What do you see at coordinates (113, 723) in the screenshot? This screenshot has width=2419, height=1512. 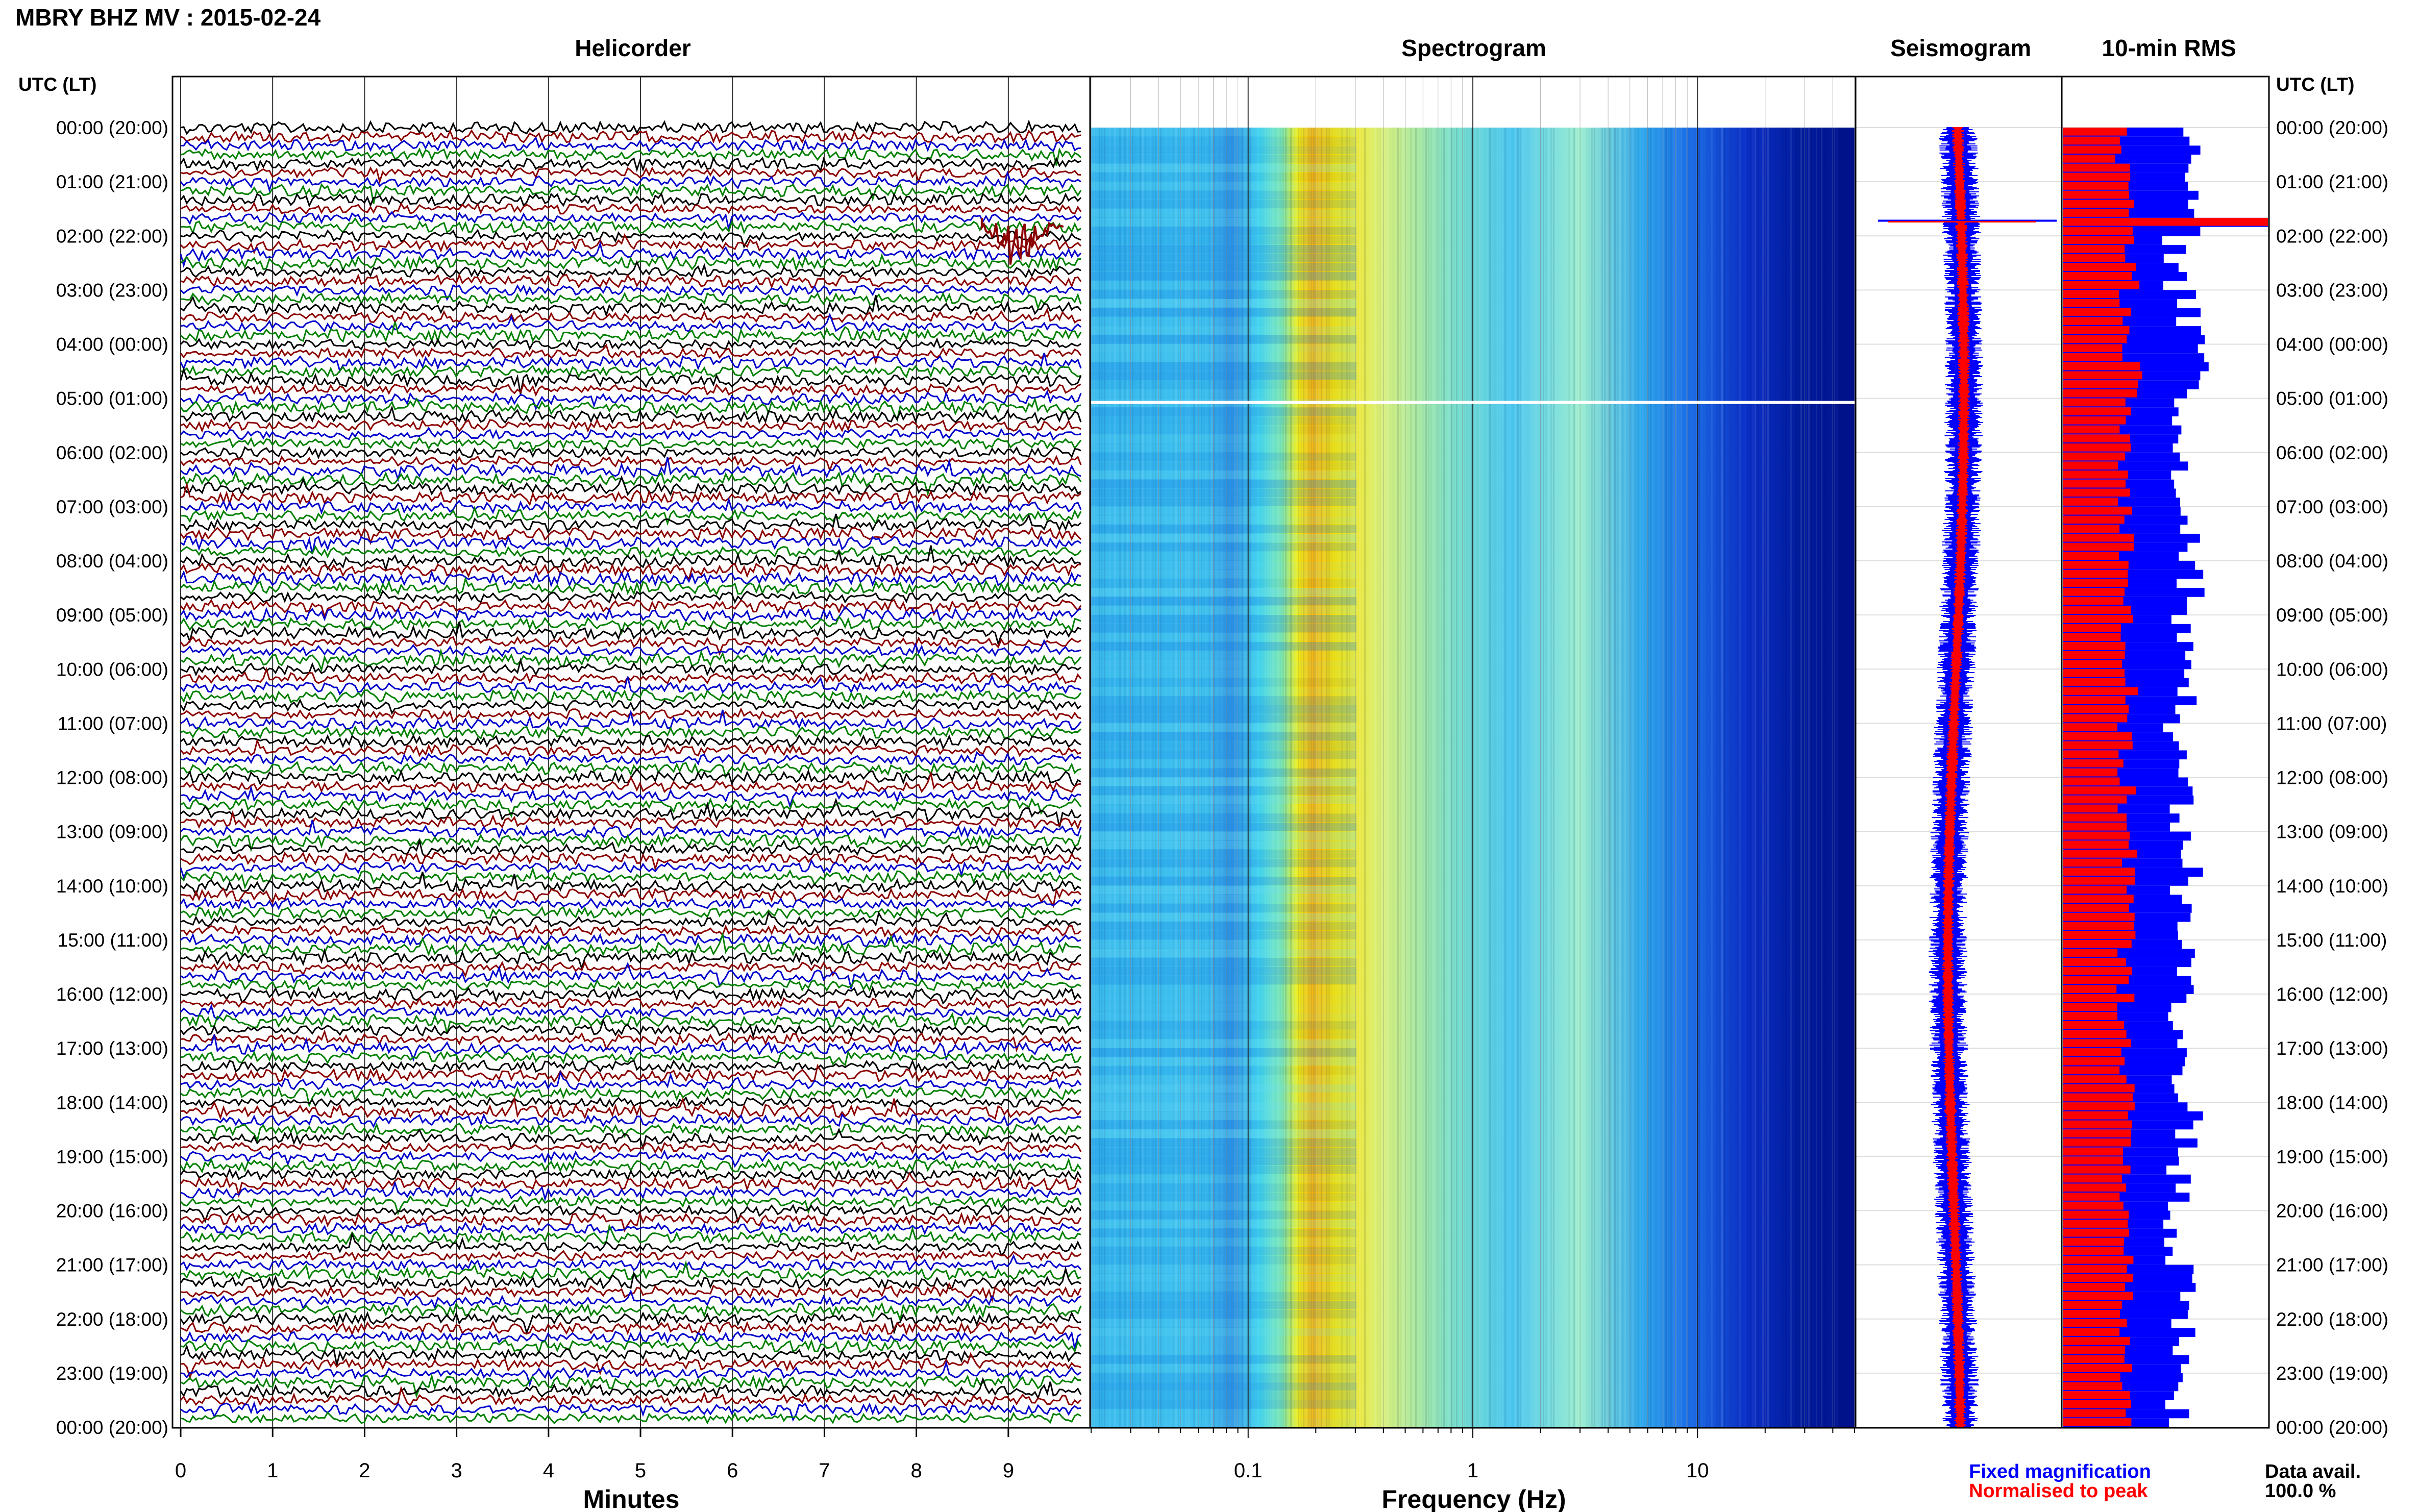 I see `time-tick-left: 11:00 (07:00)` at bounding box center [113, 723].